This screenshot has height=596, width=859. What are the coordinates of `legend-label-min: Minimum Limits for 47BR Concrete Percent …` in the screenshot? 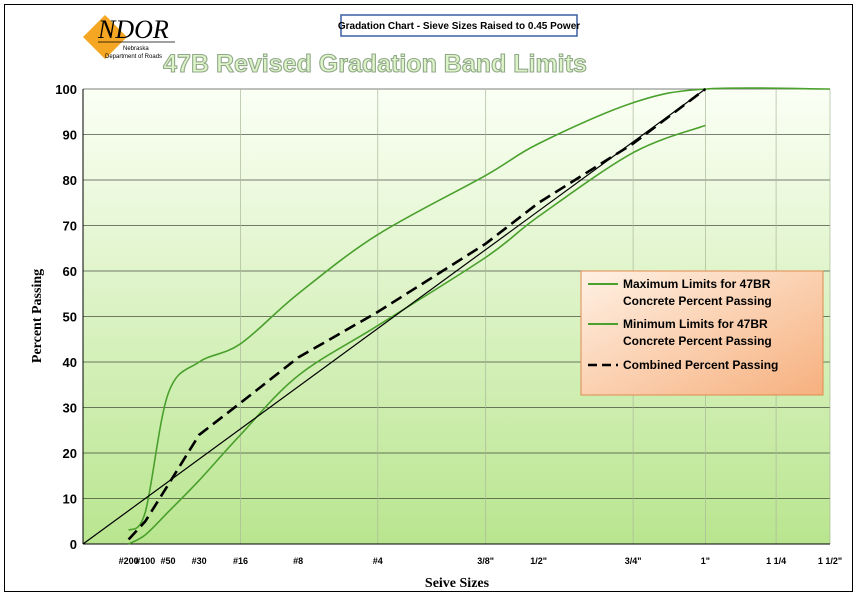 It's located at (697, 332).